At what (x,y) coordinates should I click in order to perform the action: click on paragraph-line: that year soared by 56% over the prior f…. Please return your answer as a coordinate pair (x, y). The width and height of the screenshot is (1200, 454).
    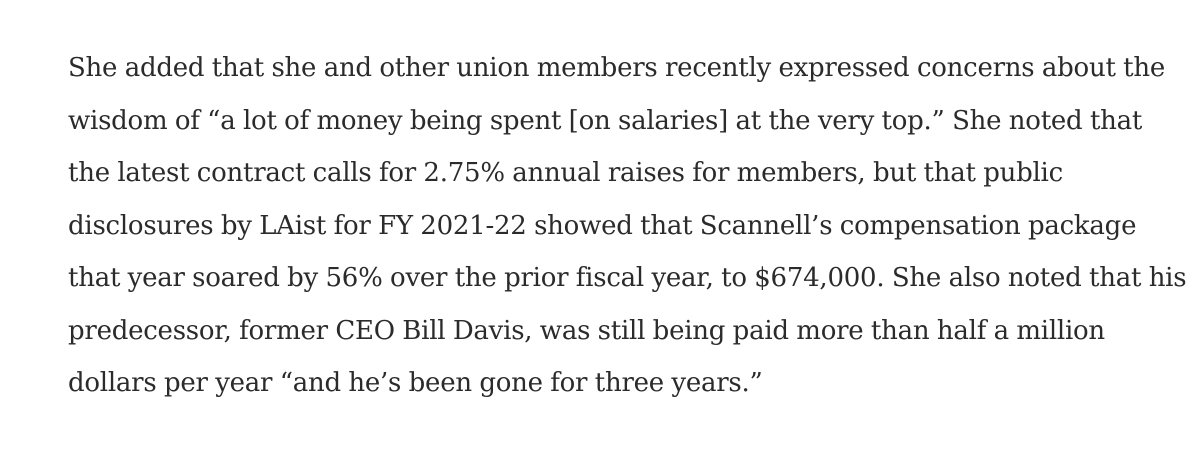
    Looking at the image, I should click on (627, 278).